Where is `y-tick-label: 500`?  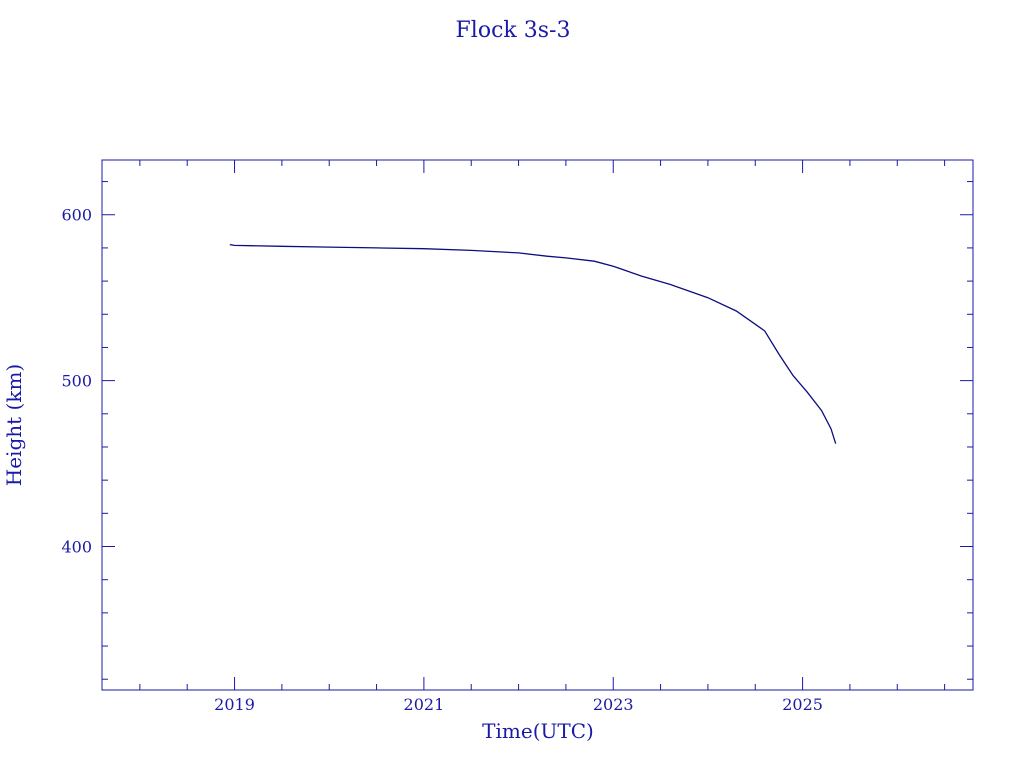 y-tick-label: 500 is located at coordinates (76, 381).